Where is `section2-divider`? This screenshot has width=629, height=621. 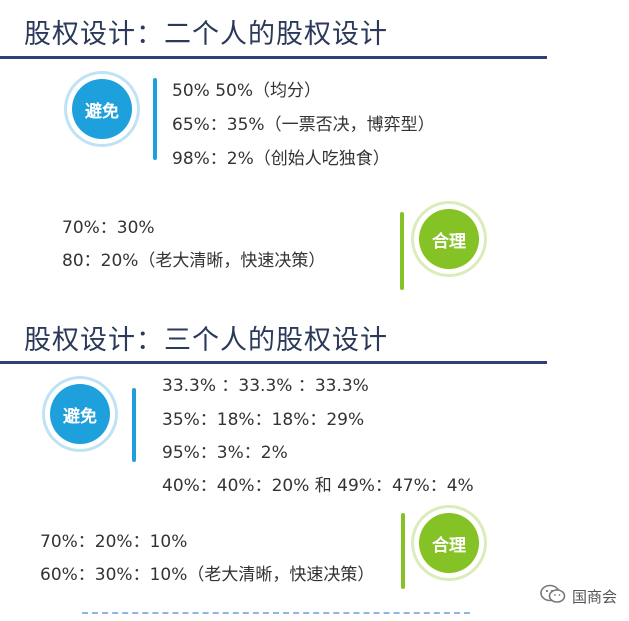 section2-divider is located at coordinates (273, 362).